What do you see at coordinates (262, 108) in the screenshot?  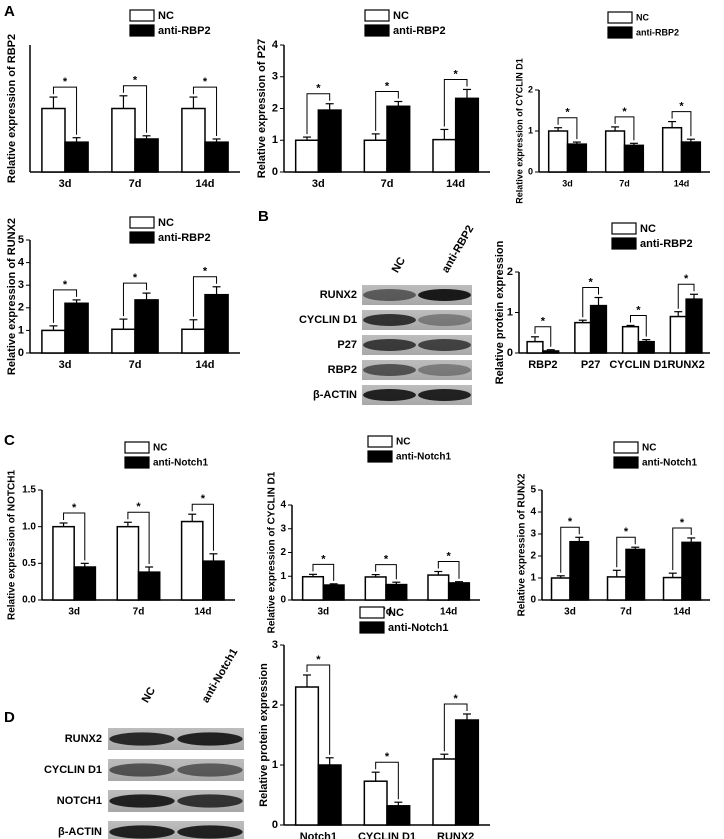 I see `y-axis-title: Relative expression of P27` at bounding box center [262, 108].